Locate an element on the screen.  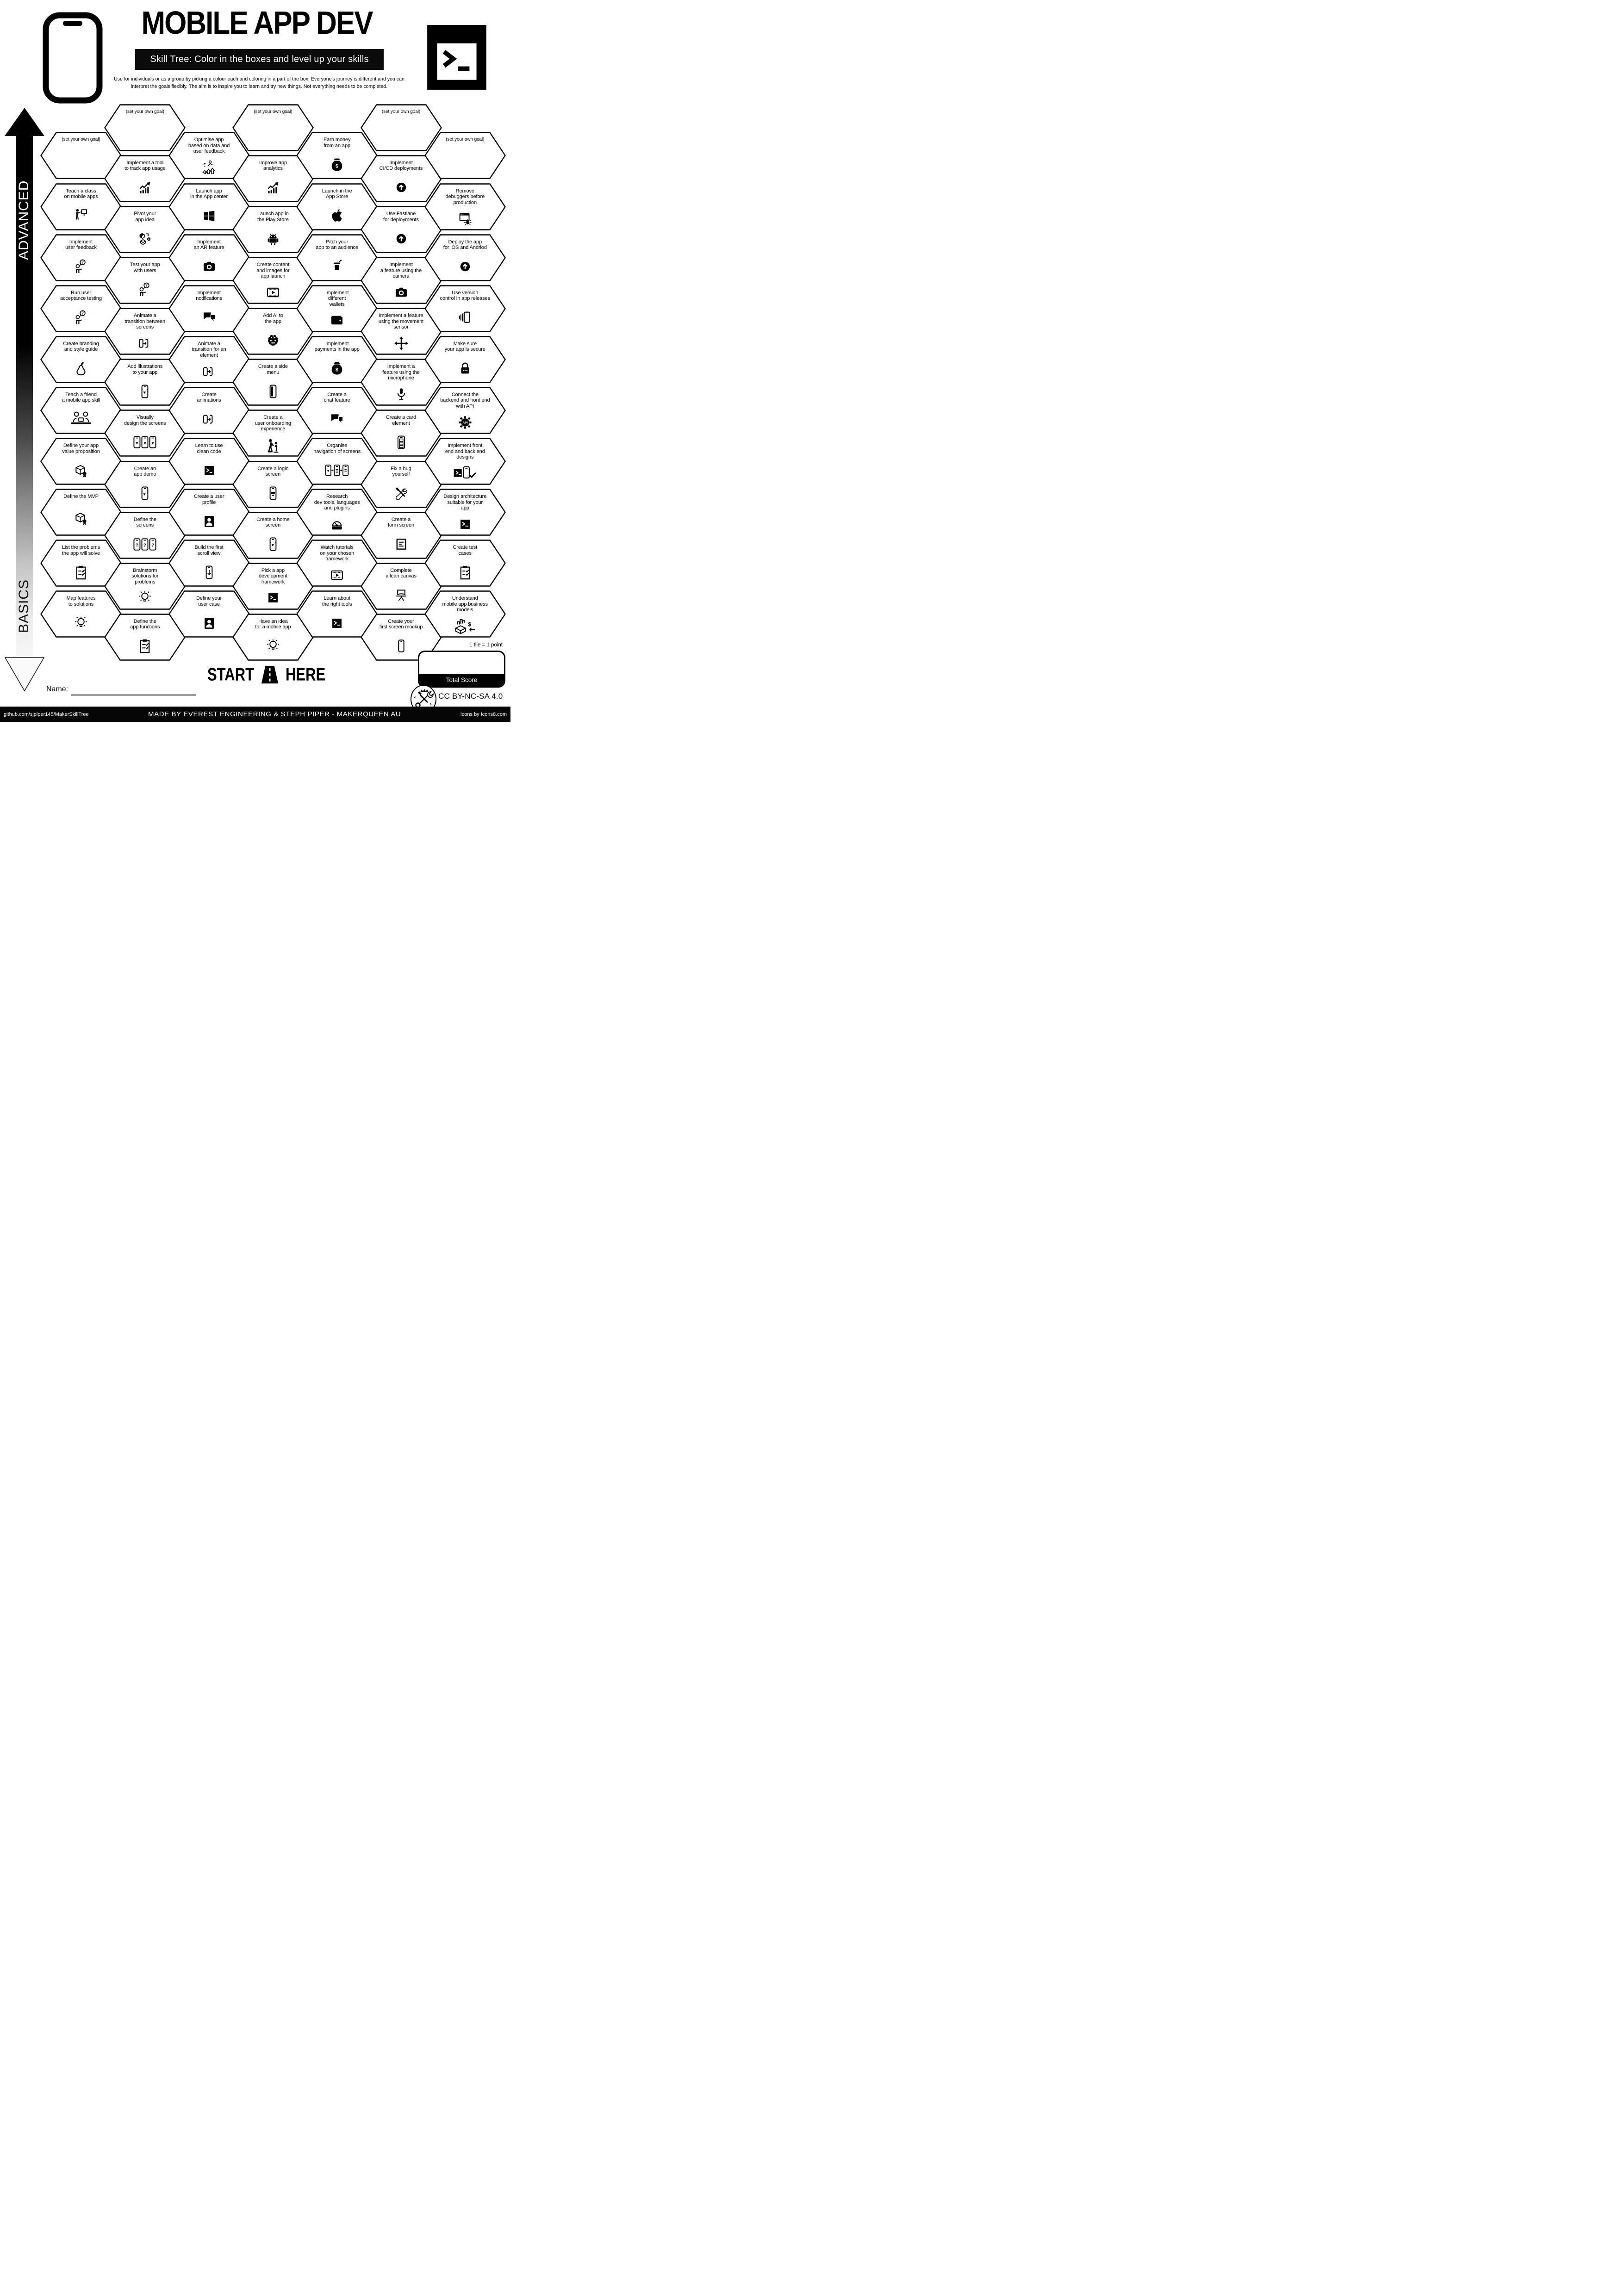
brain-icon is located at coordinates (273, 341).